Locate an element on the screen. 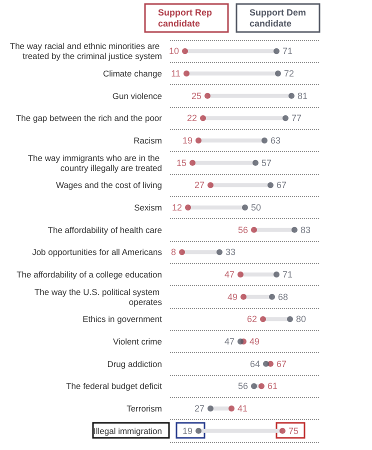 This screenshot has width=372, height=450. data-label: 57 is located at coordinates (267, 163).